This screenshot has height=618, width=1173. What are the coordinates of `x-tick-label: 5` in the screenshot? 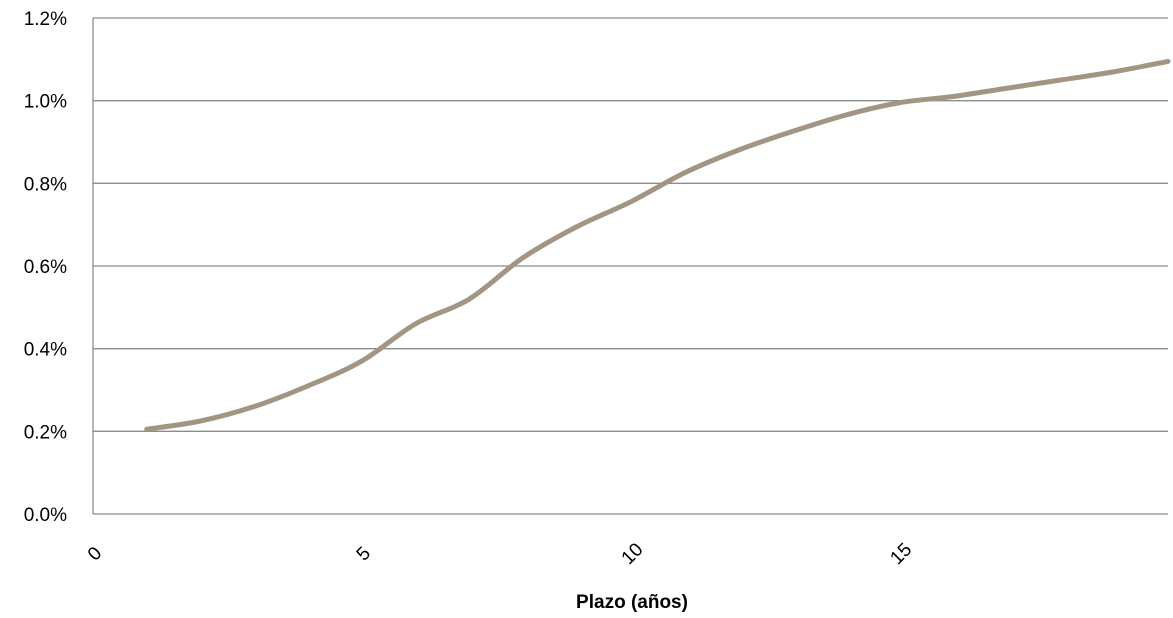 It's located at (364, 554).